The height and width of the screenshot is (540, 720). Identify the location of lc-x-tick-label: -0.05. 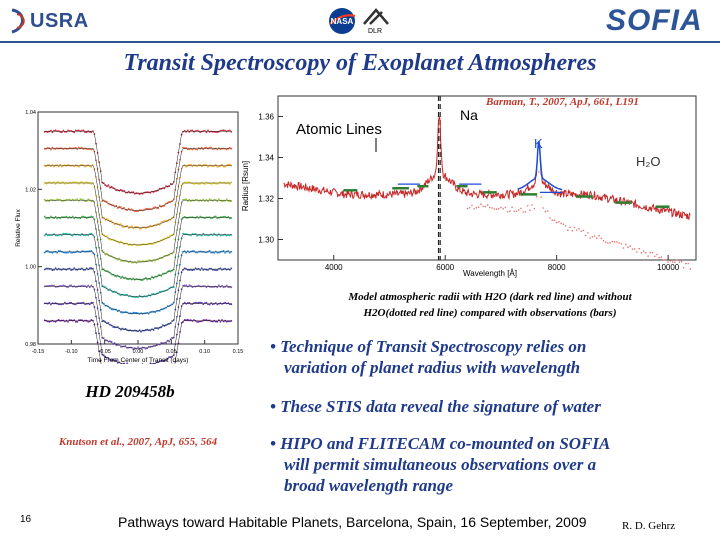
(104, 352).